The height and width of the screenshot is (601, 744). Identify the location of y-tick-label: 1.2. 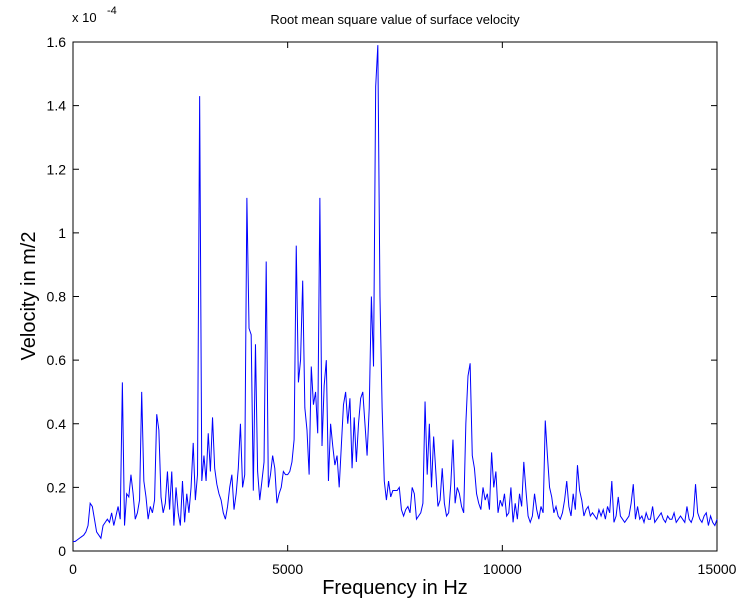
(57, 169).